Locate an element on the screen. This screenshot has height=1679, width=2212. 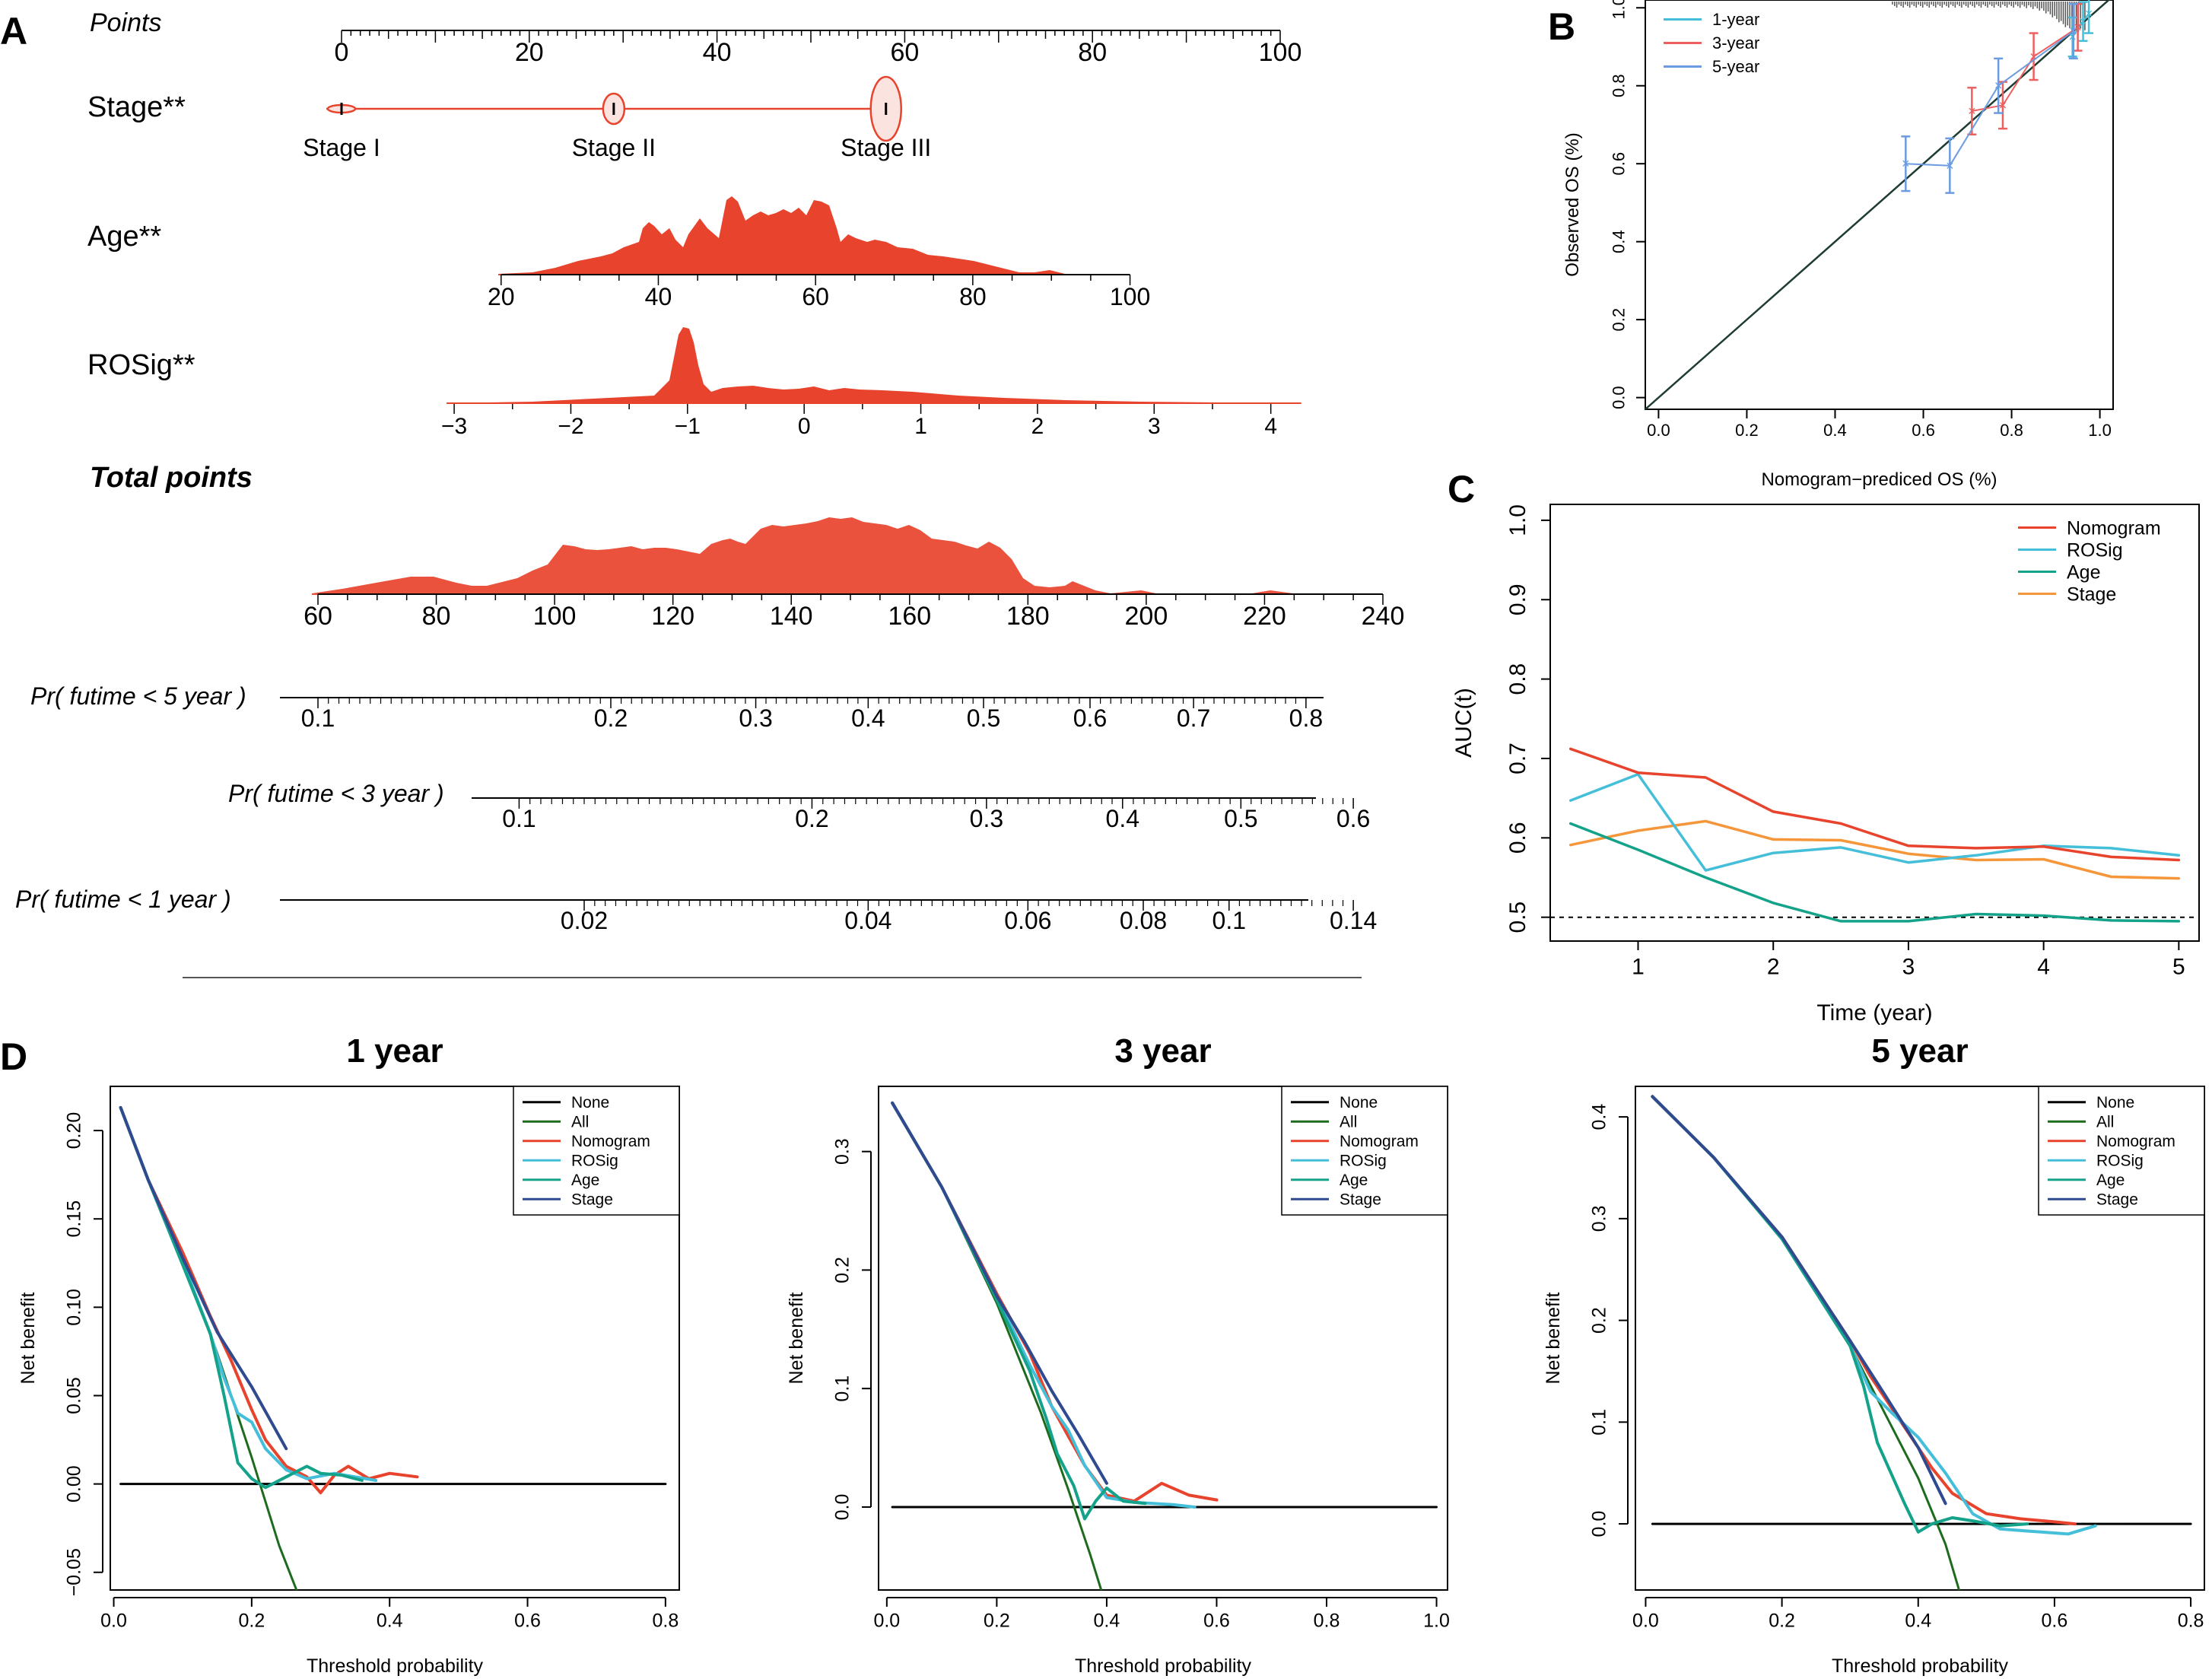
prob-tick-label: 0.3 is located at coordinates (756, 718).